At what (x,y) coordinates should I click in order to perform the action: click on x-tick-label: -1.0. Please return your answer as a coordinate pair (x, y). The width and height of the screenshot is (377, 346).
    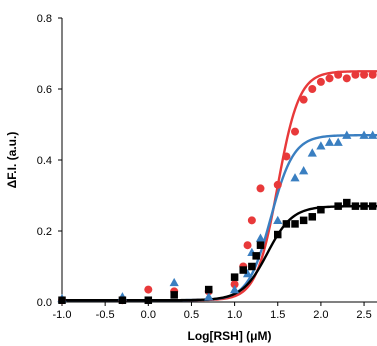
    Looking at the image, I should click on (62, 315).